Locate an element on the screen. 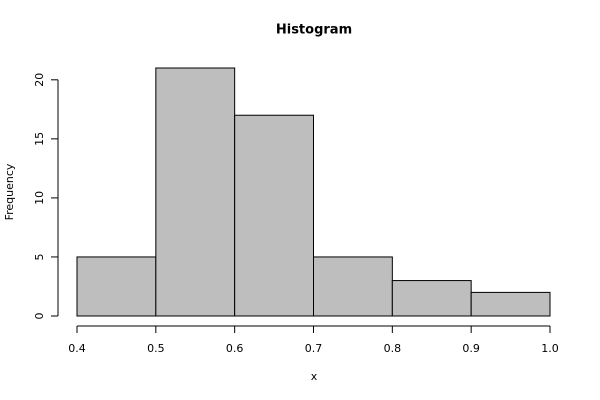  chart-title: Histogram is located at coordinates (314, 30).